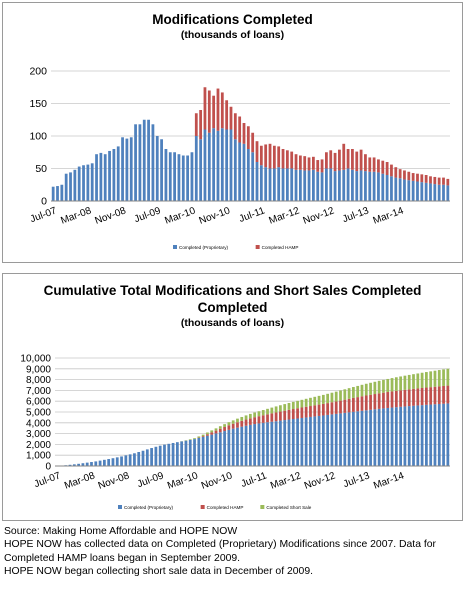  Describe the element at coordinates (44, 215) in the screenshot. I see `x-tick-label: Jul-07` at that location.